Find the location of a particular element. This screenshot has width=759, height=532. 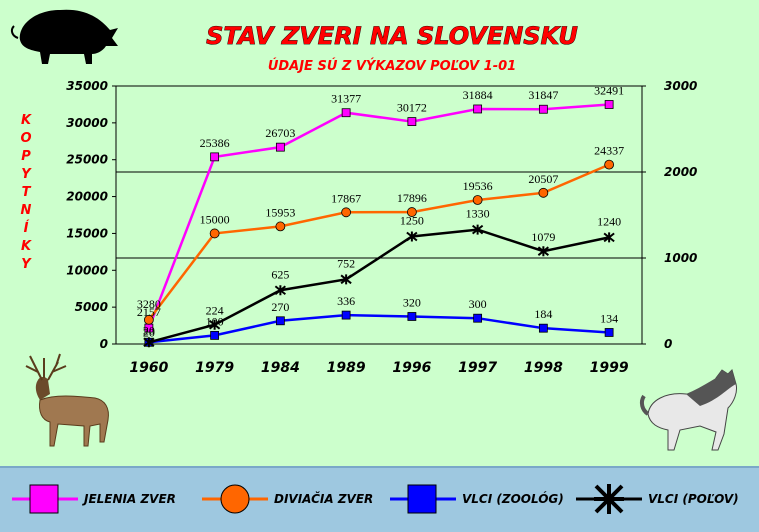

data-label: 1079 is located at coordinates (543, 237).